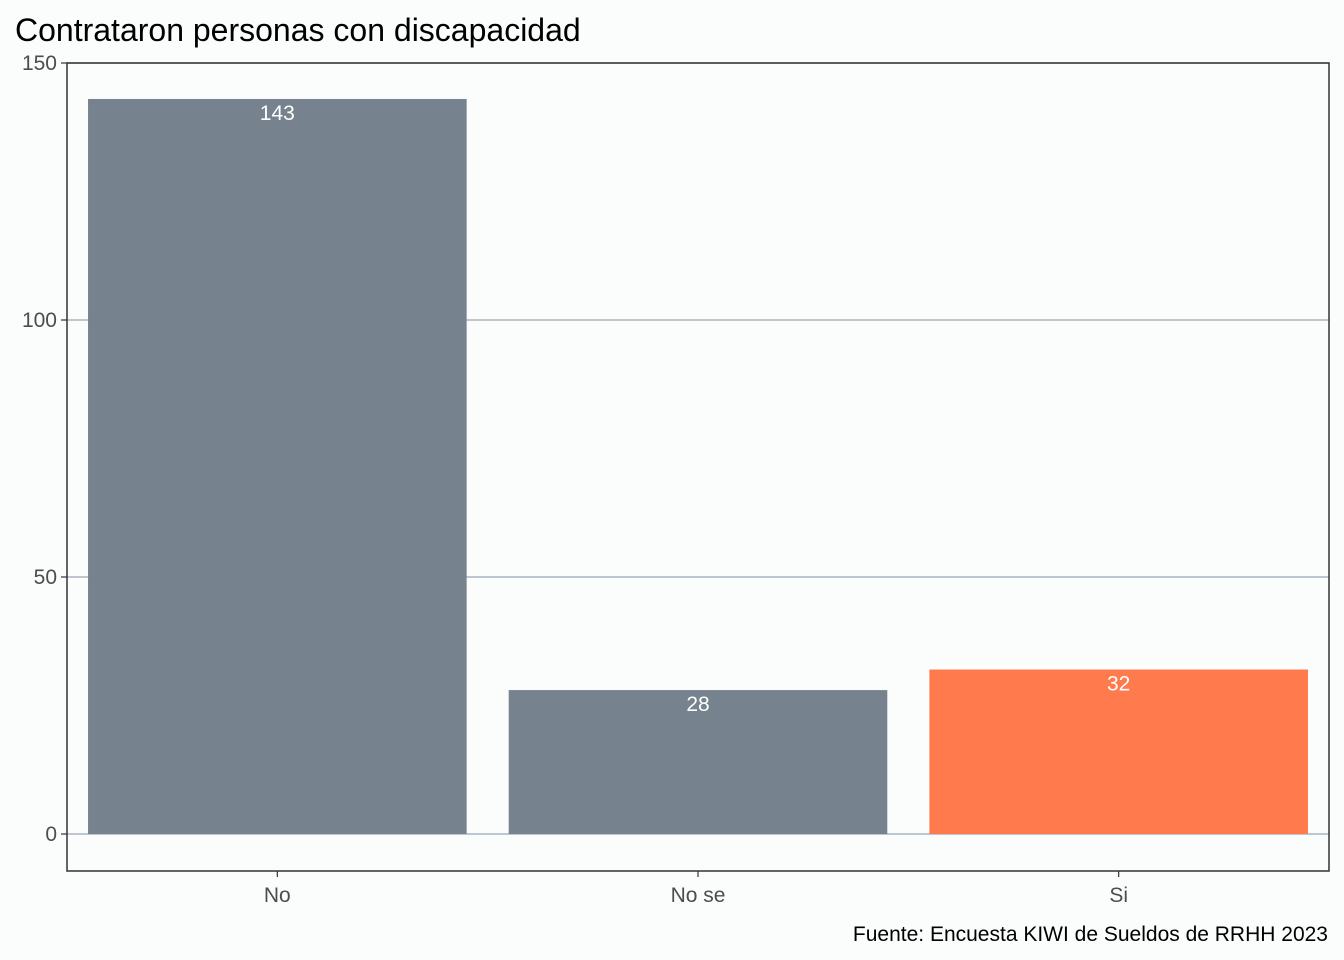 This screenshot has width=1344, height=960. I want to click on bar-value-label: 28, so click(697, 704).